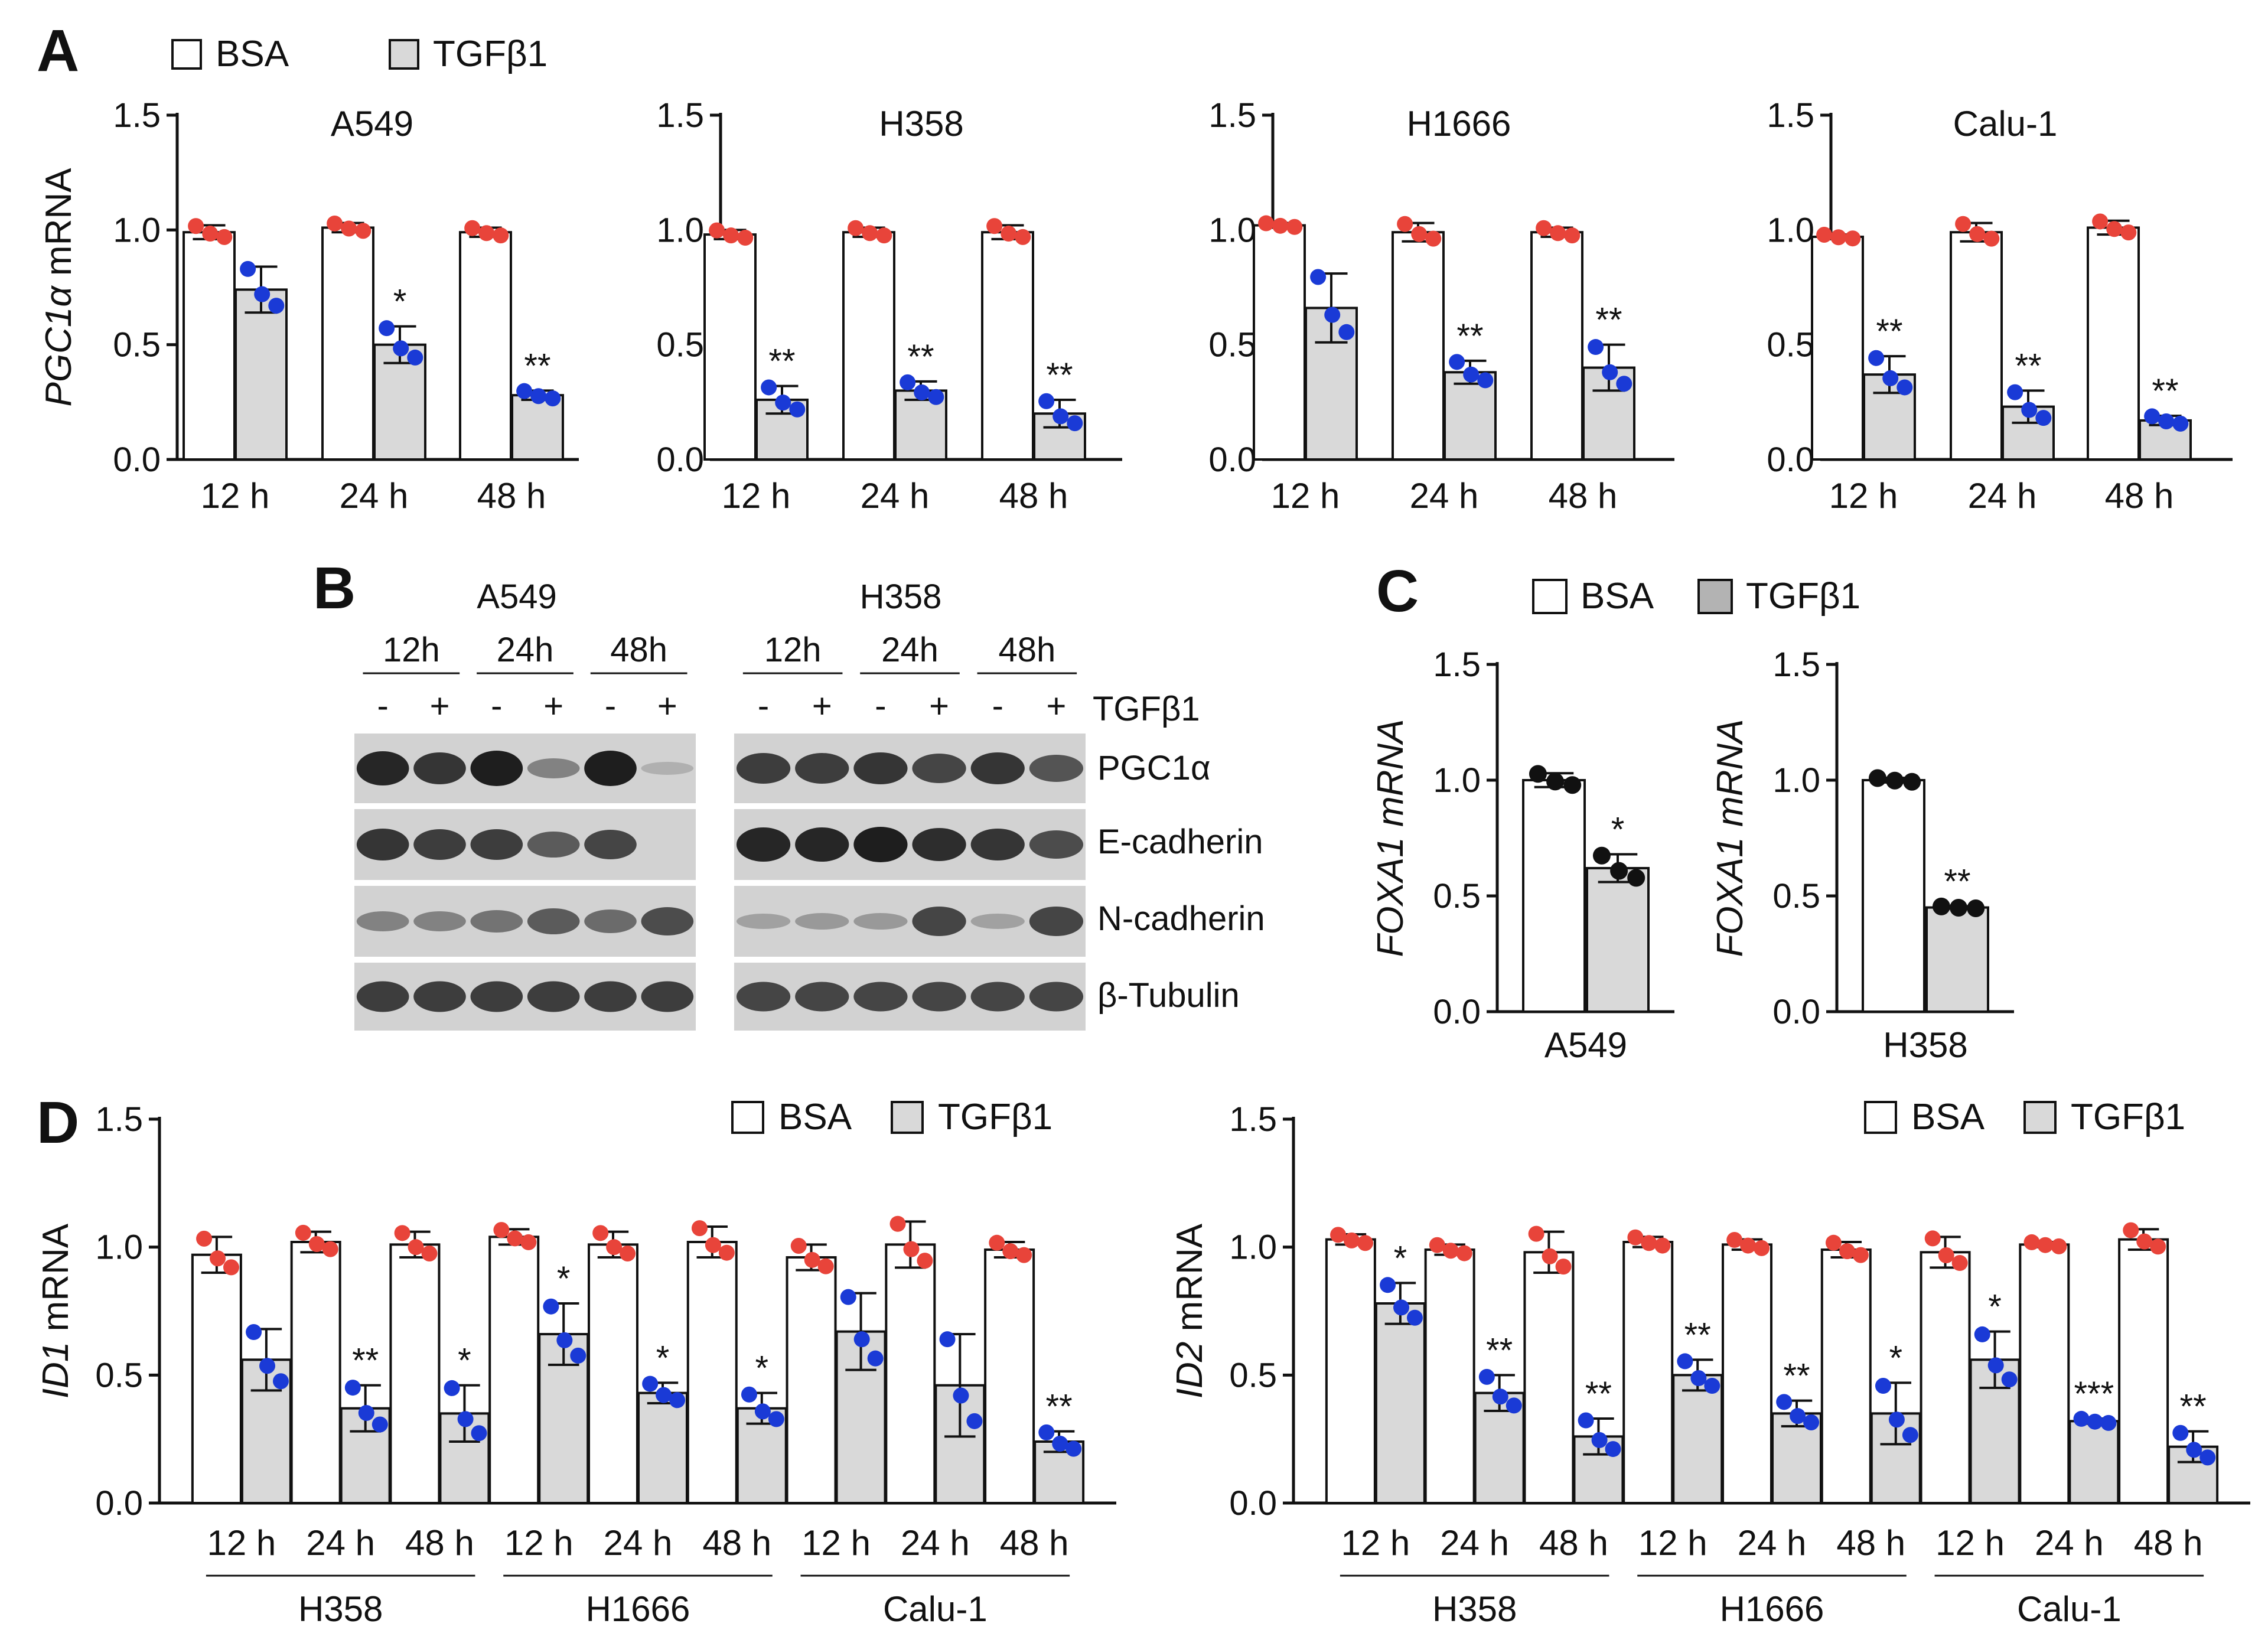 The image size is (2268, 1643). Describe the element at coordinates (815, 1117) in the screenshot. I see `legend-d-left-bsa-label: BSA` at that location.